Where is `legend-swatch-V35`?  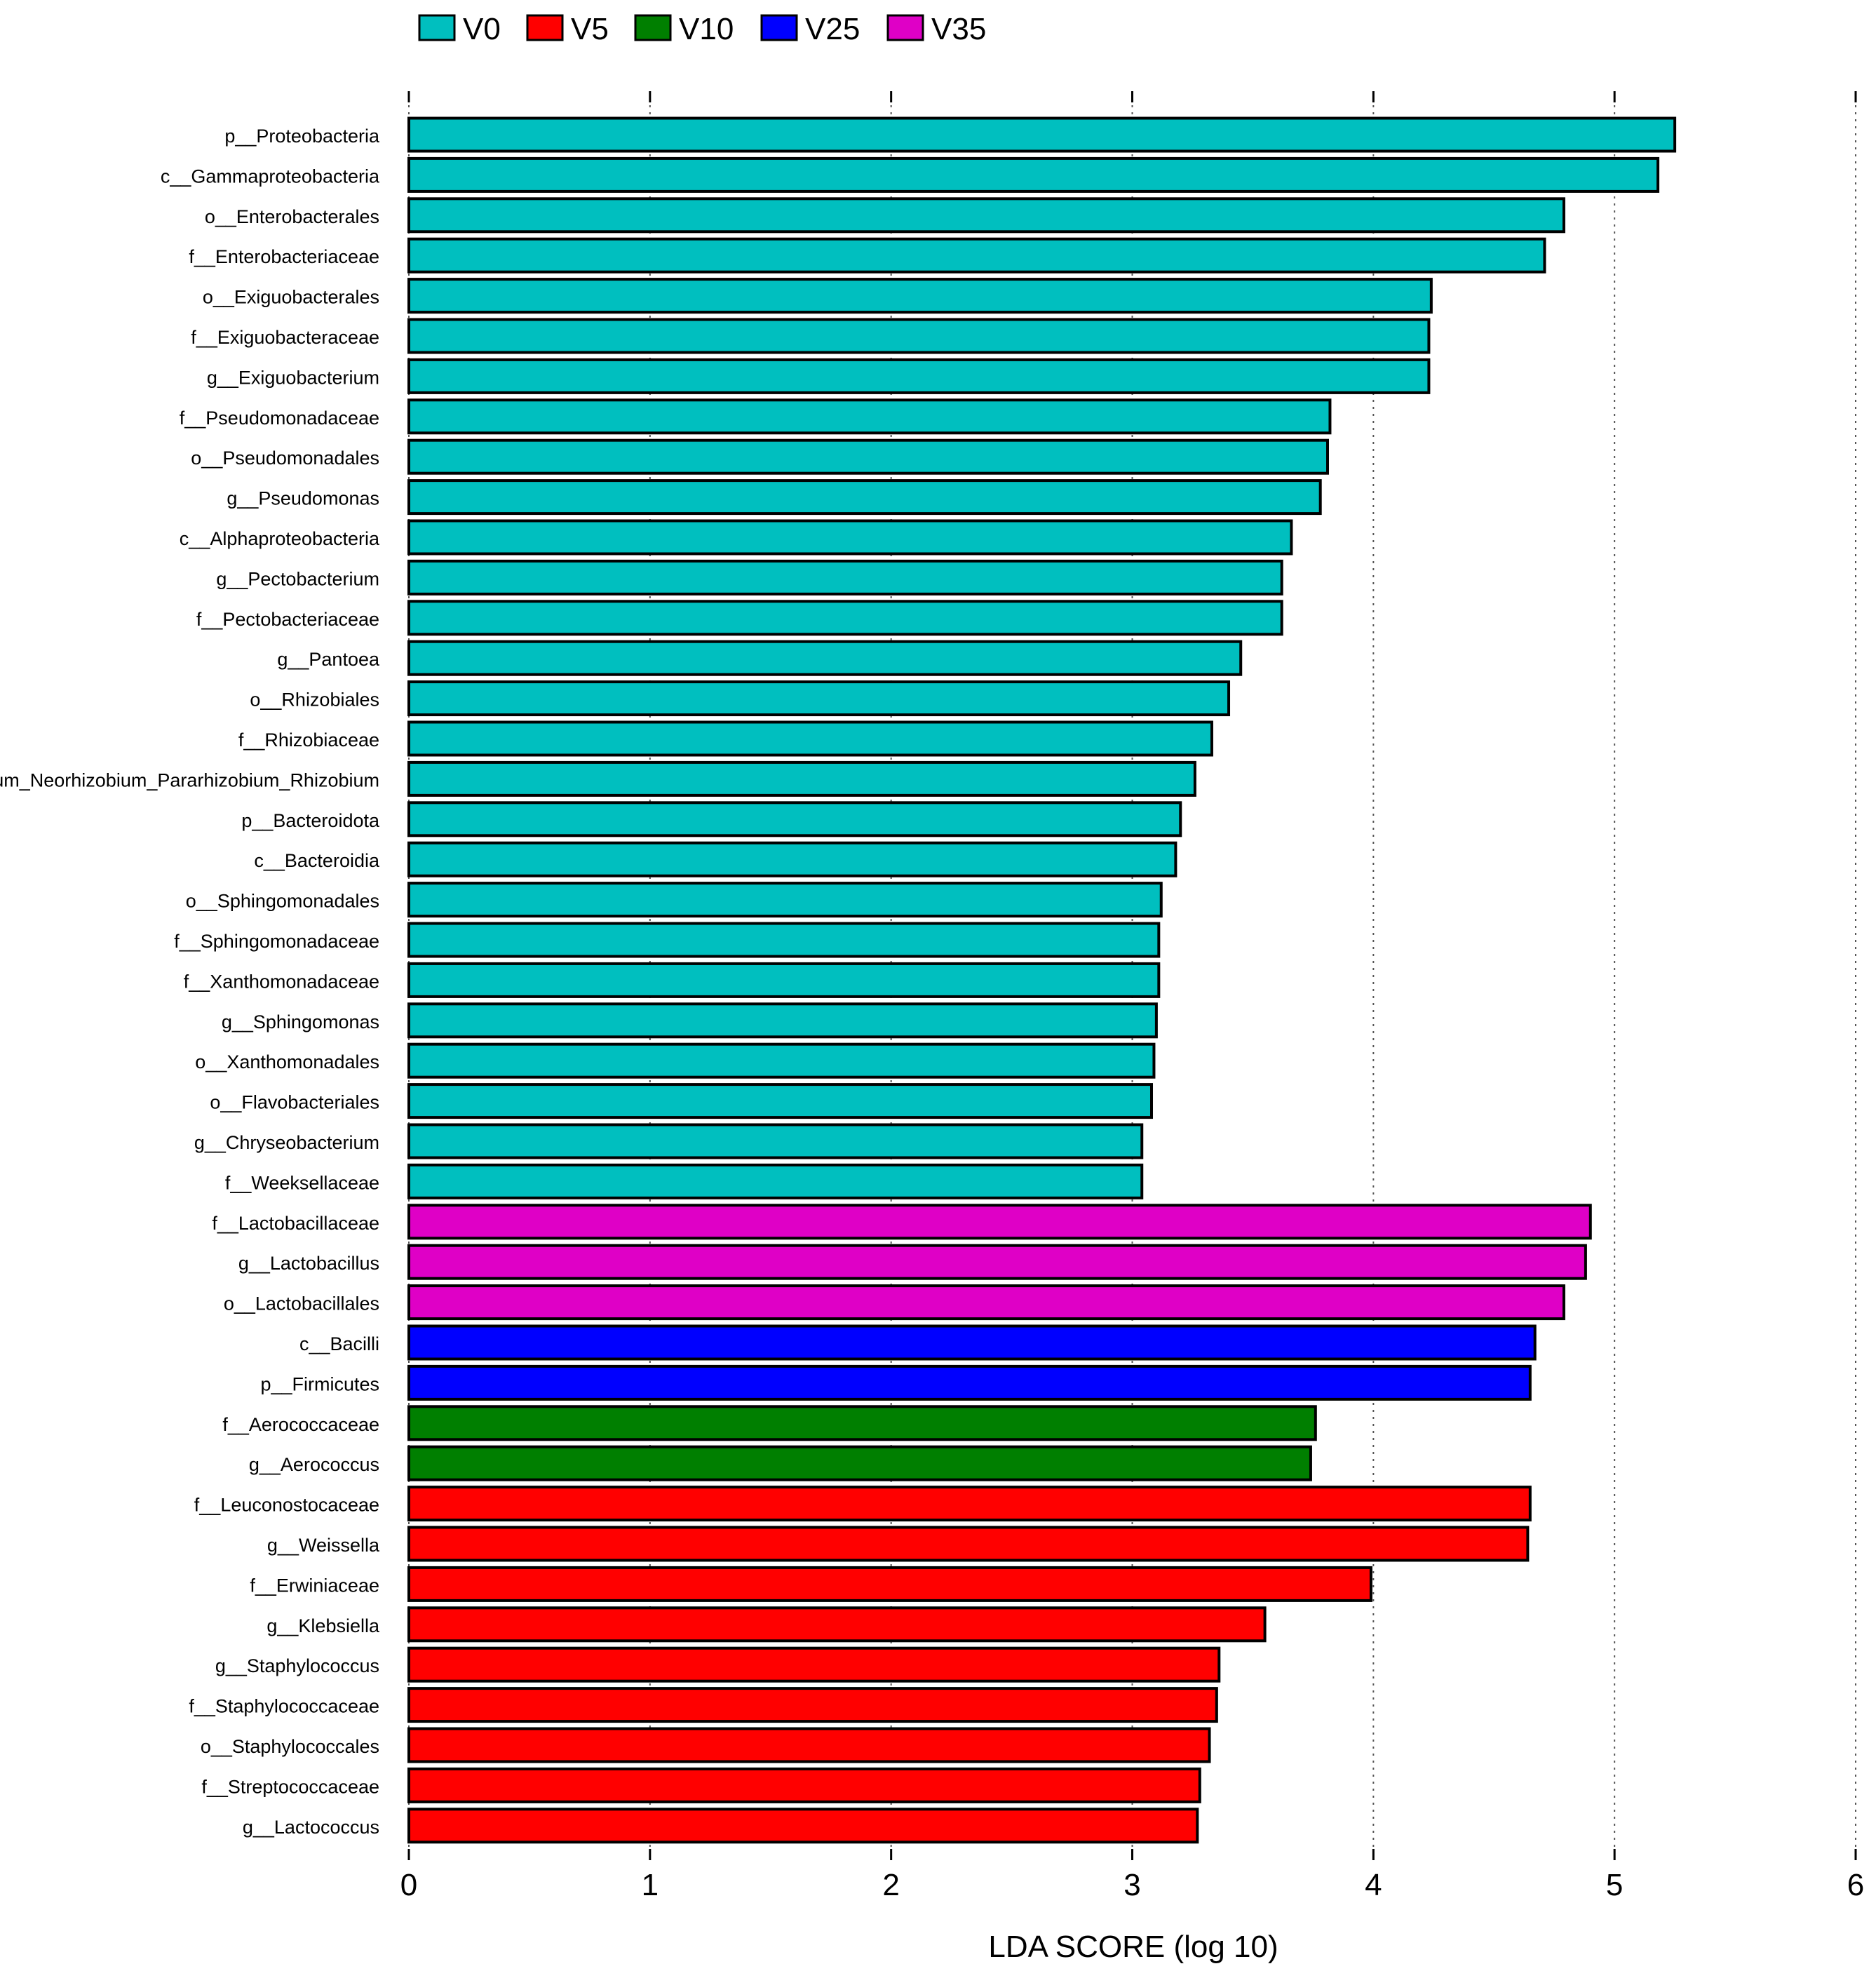 legend-swatch-V35 is located at coordinates (905, 27).